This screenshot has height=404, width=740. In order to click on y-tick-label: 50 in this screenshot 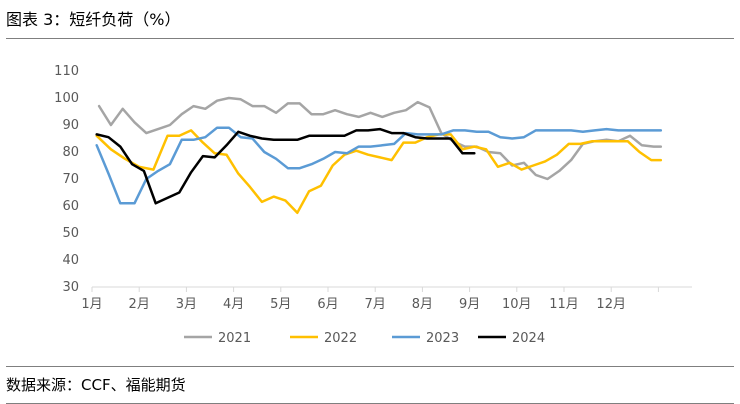, I will do `click(70, 233)`.